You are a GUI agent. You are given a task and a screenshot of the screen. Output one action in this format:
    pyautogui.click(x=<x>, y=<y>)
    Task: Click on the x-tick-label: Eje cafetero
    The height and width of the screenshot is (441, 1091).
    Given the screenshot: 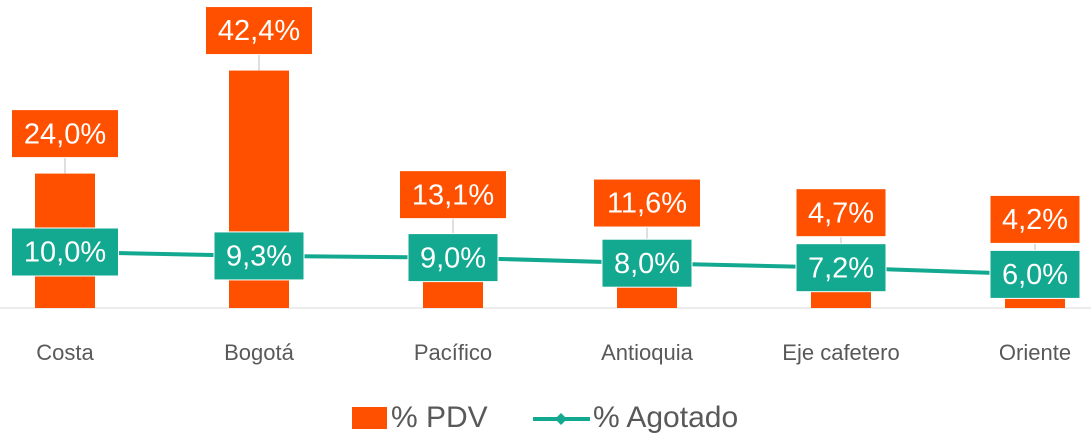 What is the action you would take?
    pyautogui.click(x=840, y=352)
    